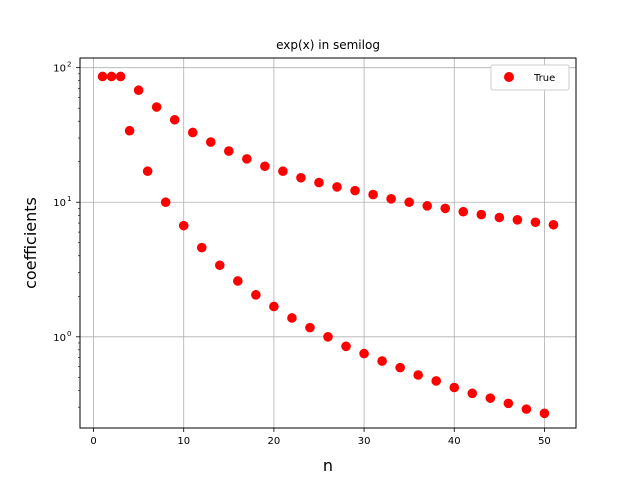 This screenshot has height=480, width=640. I want to click on x-tick-label: 40, so click(454, 441).